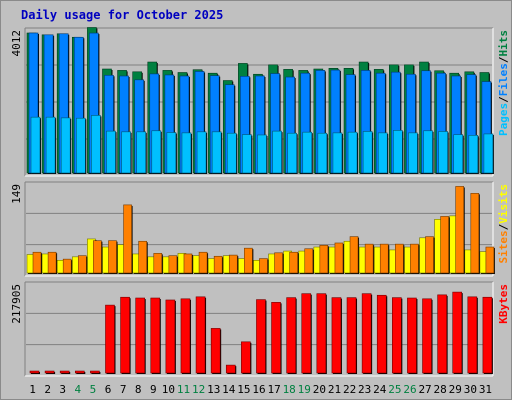 This screenshot has width=512, height=400. I want to click on bar-kbytes-day-16-body, so click(261, 336).